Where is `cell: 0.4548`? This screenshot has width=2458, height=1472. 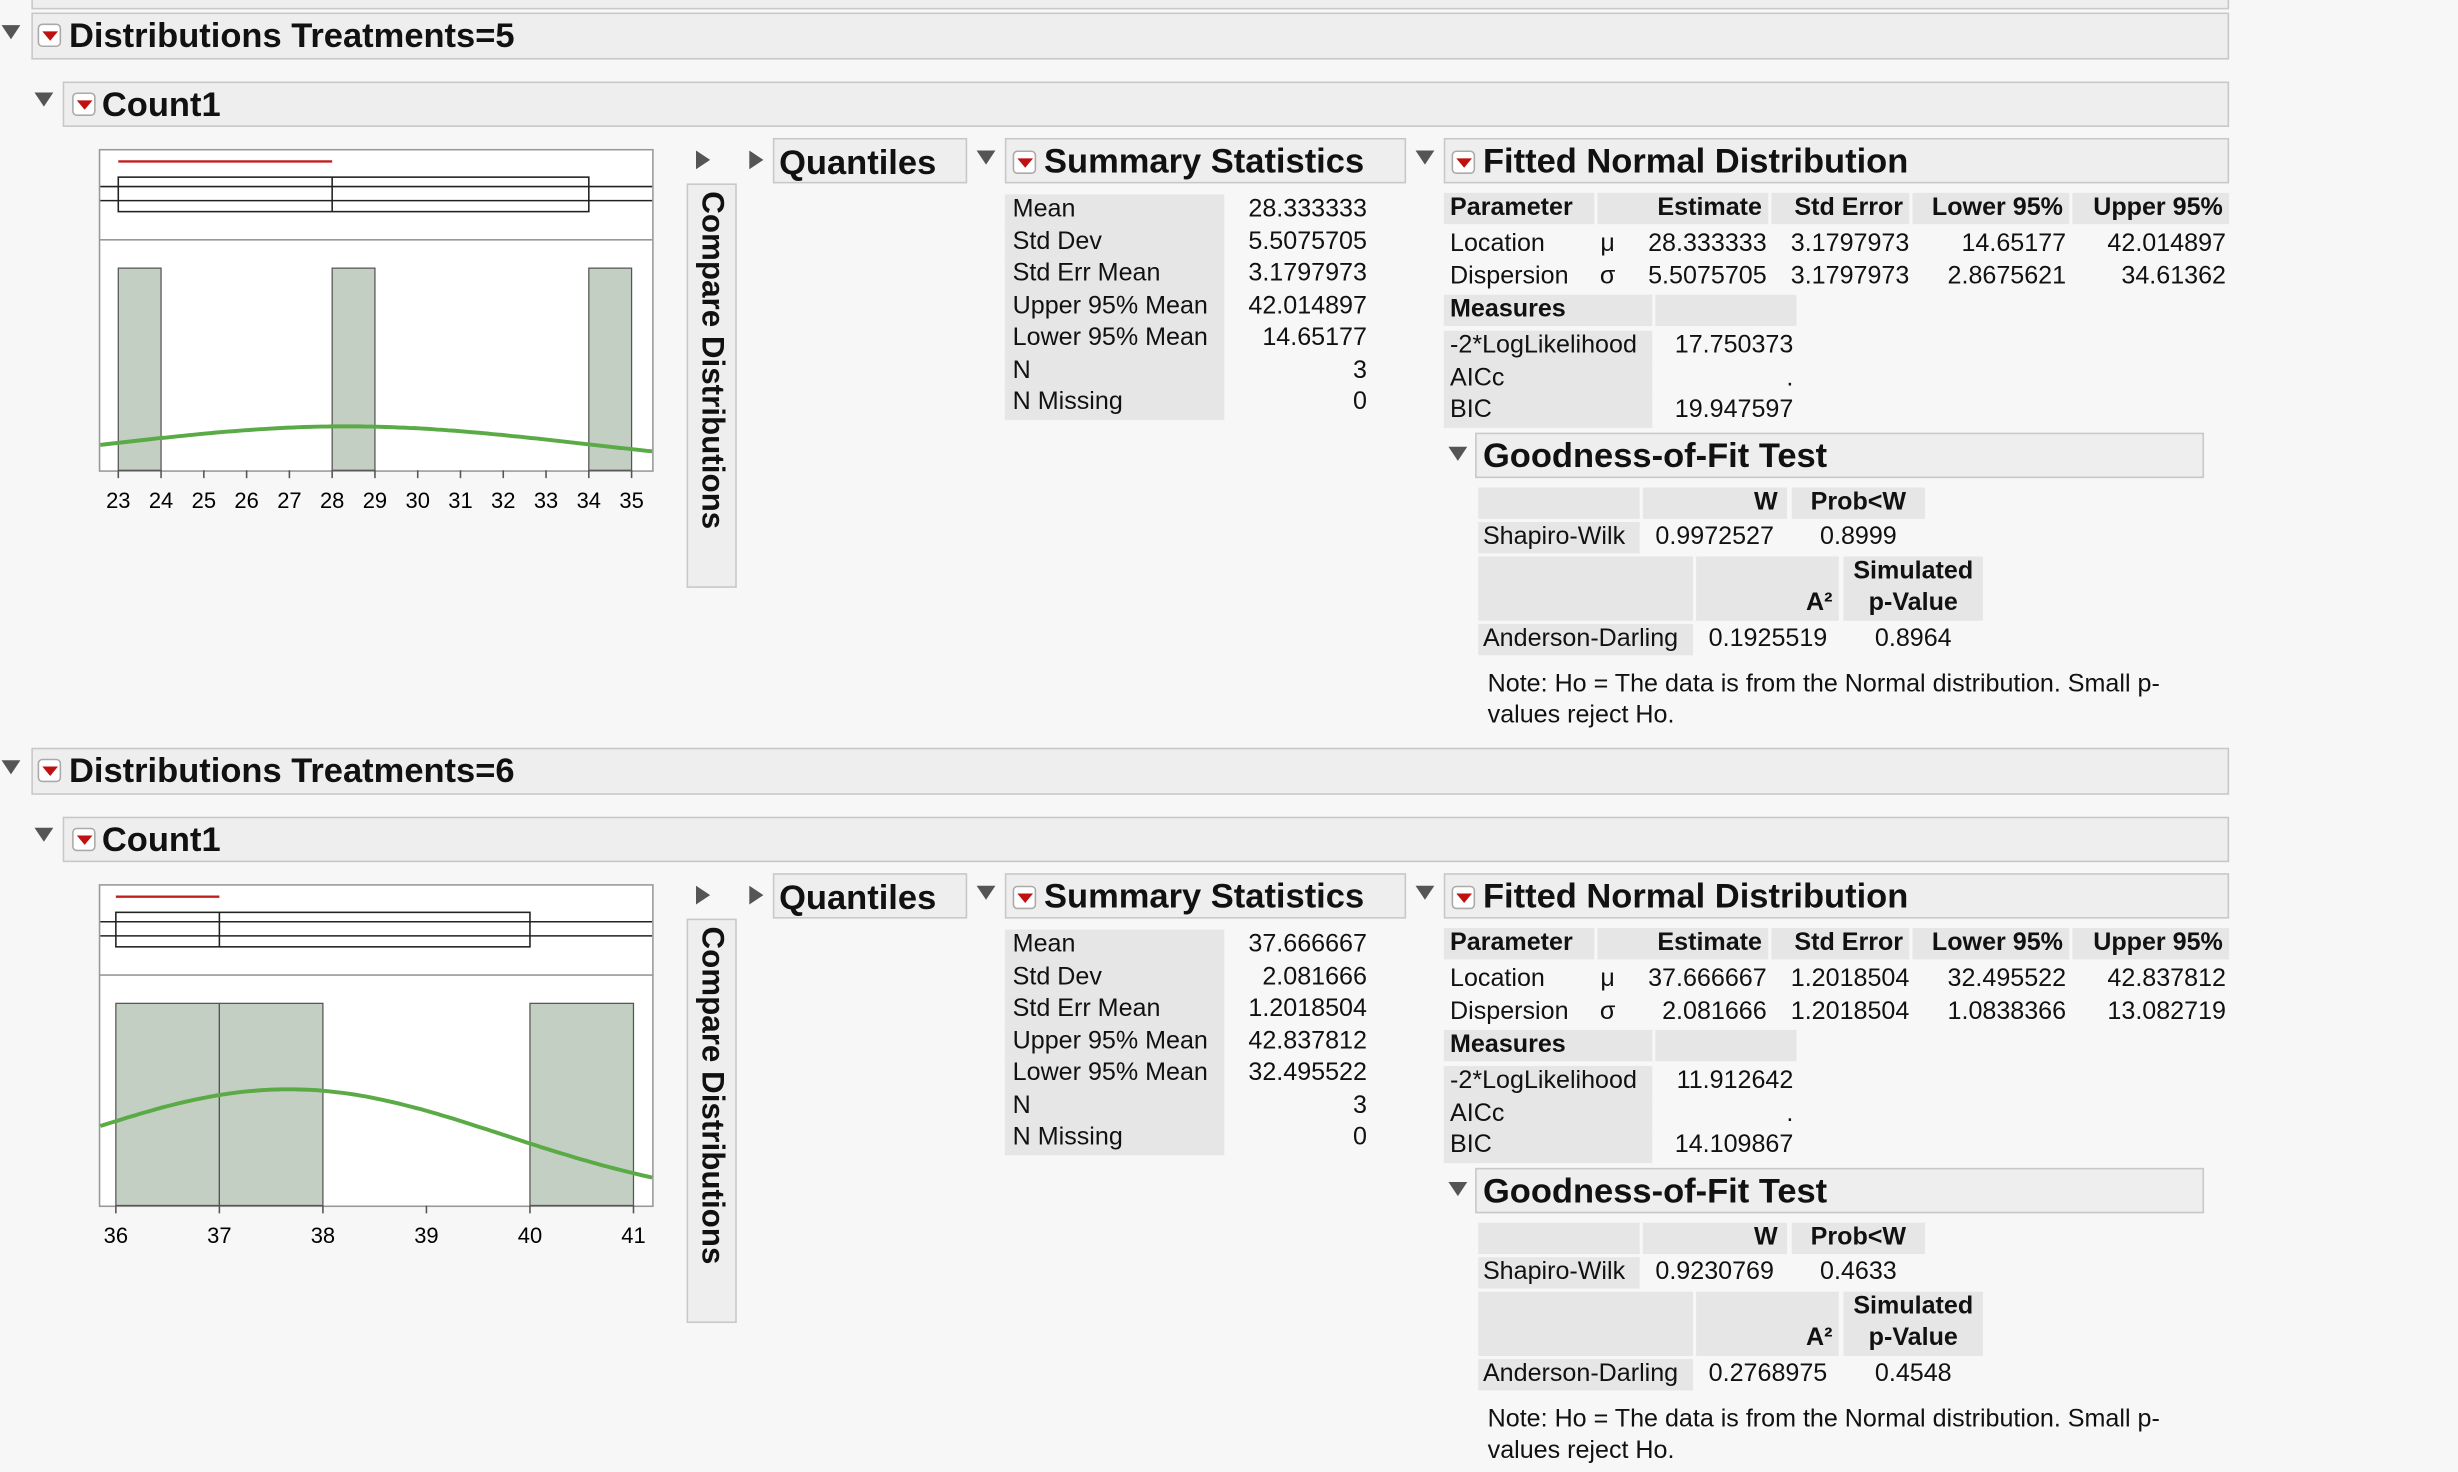 cell: 0.4548 is located at coordinates (1913, 1374).